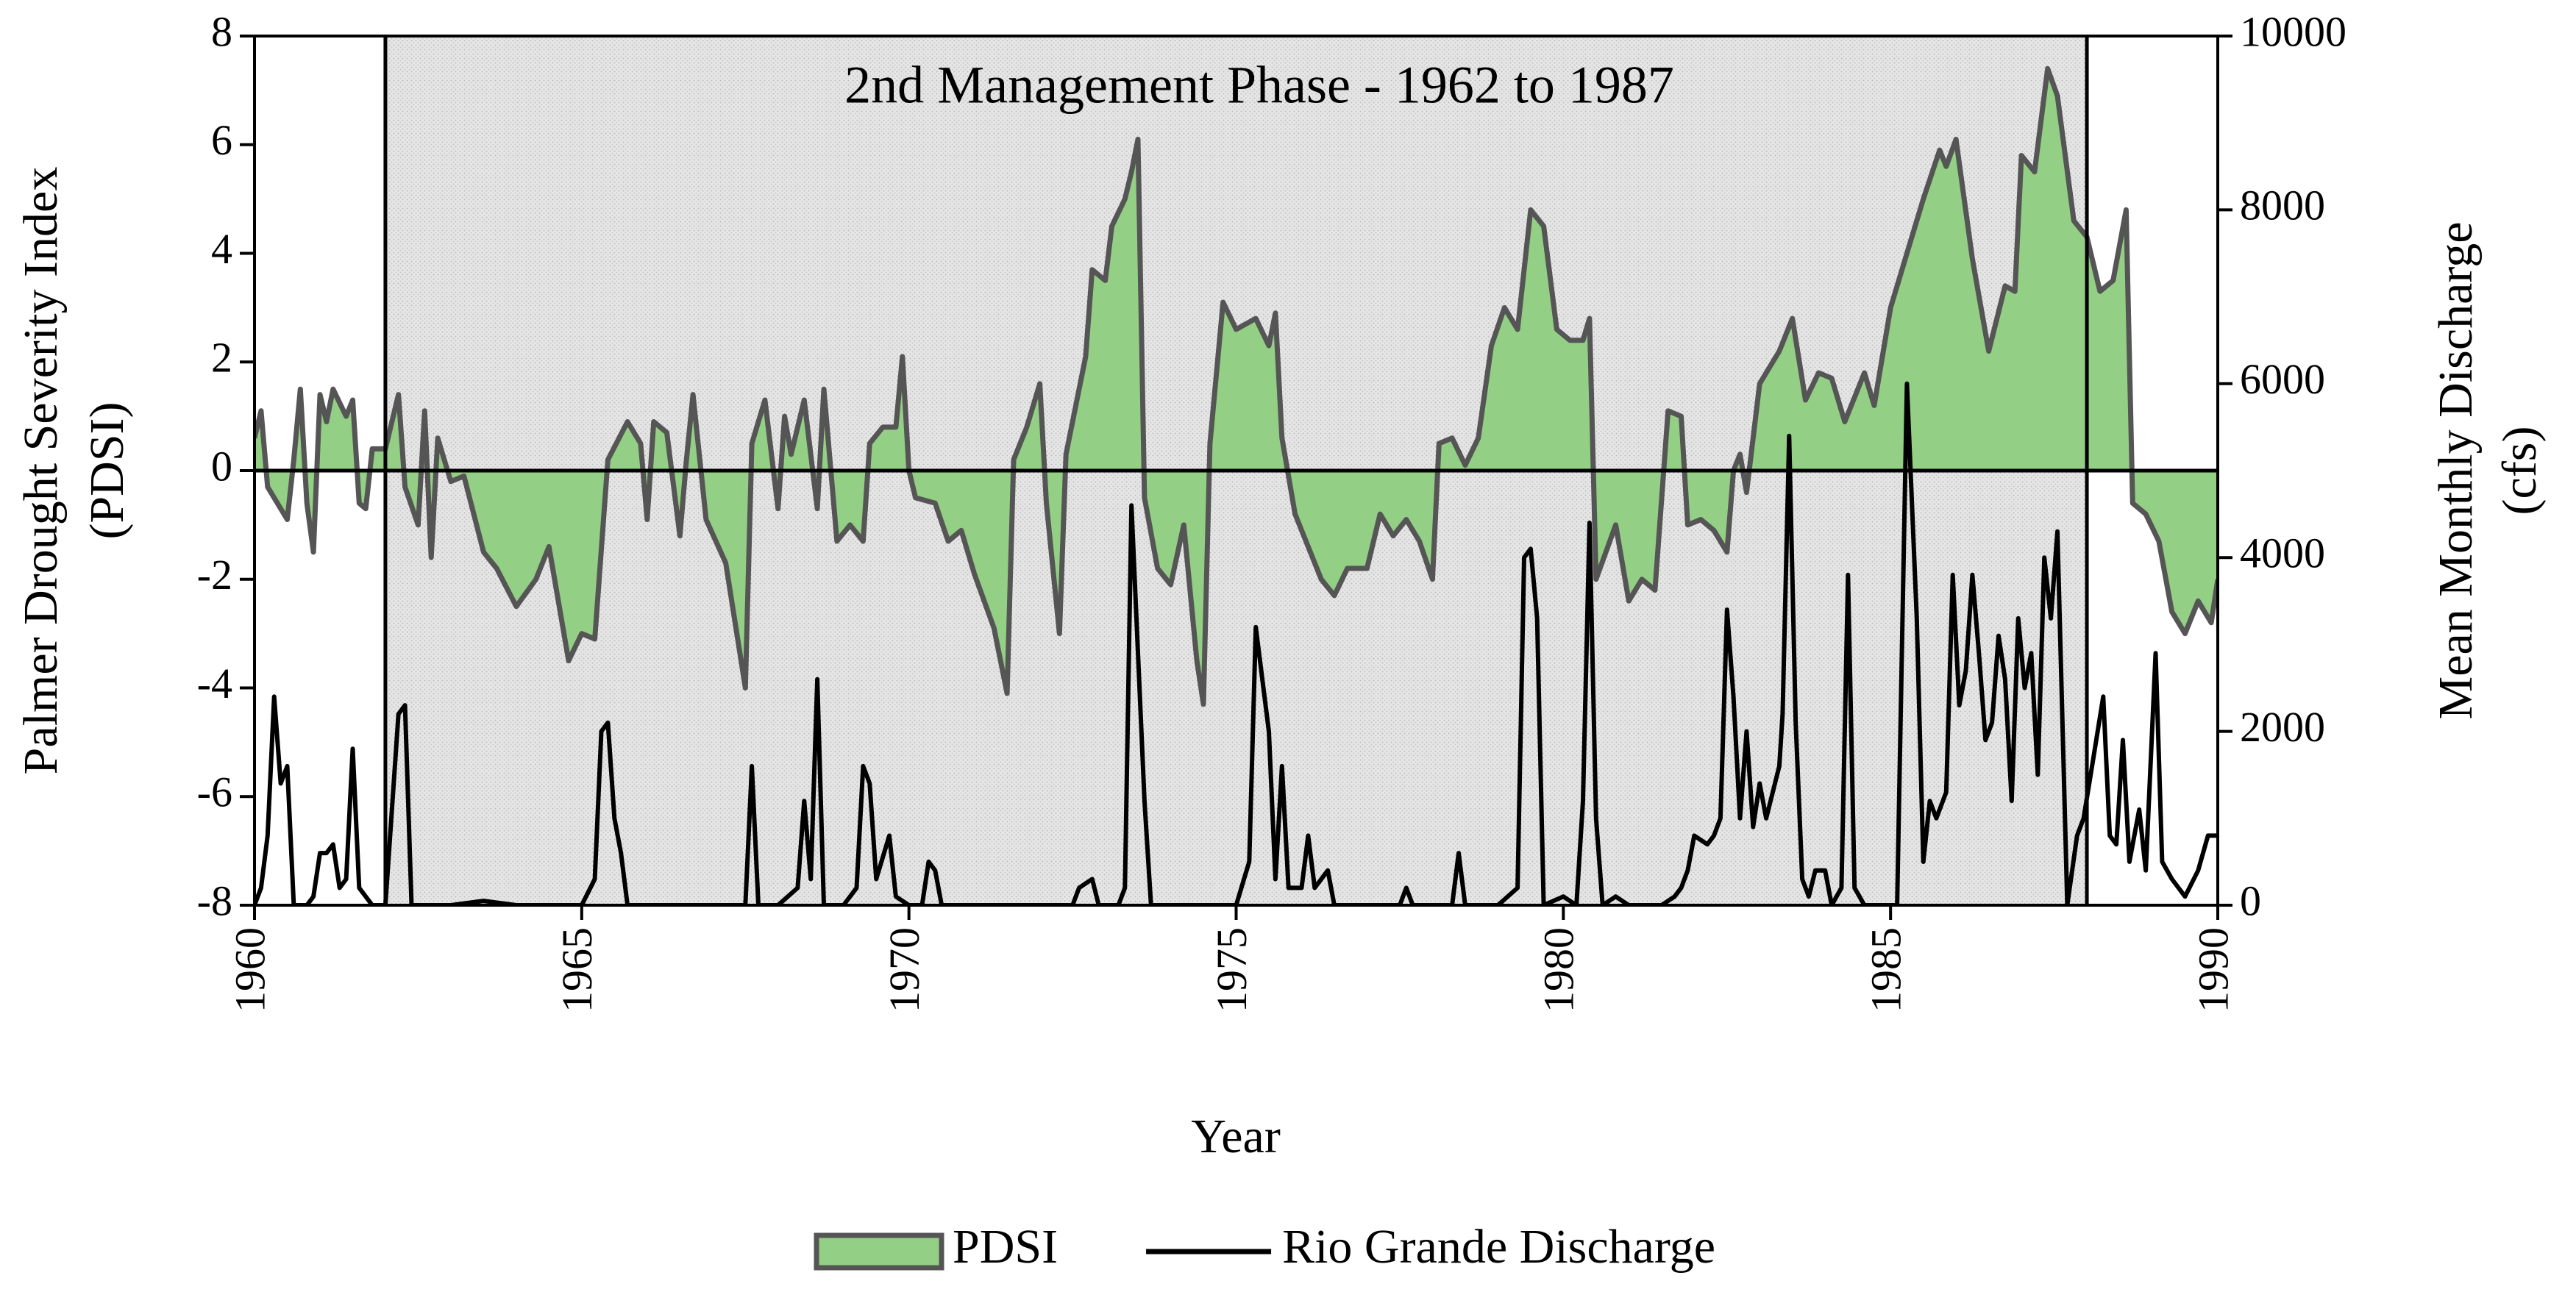  I want to click on y2-tick-label: 2000, so click(2282, 727).